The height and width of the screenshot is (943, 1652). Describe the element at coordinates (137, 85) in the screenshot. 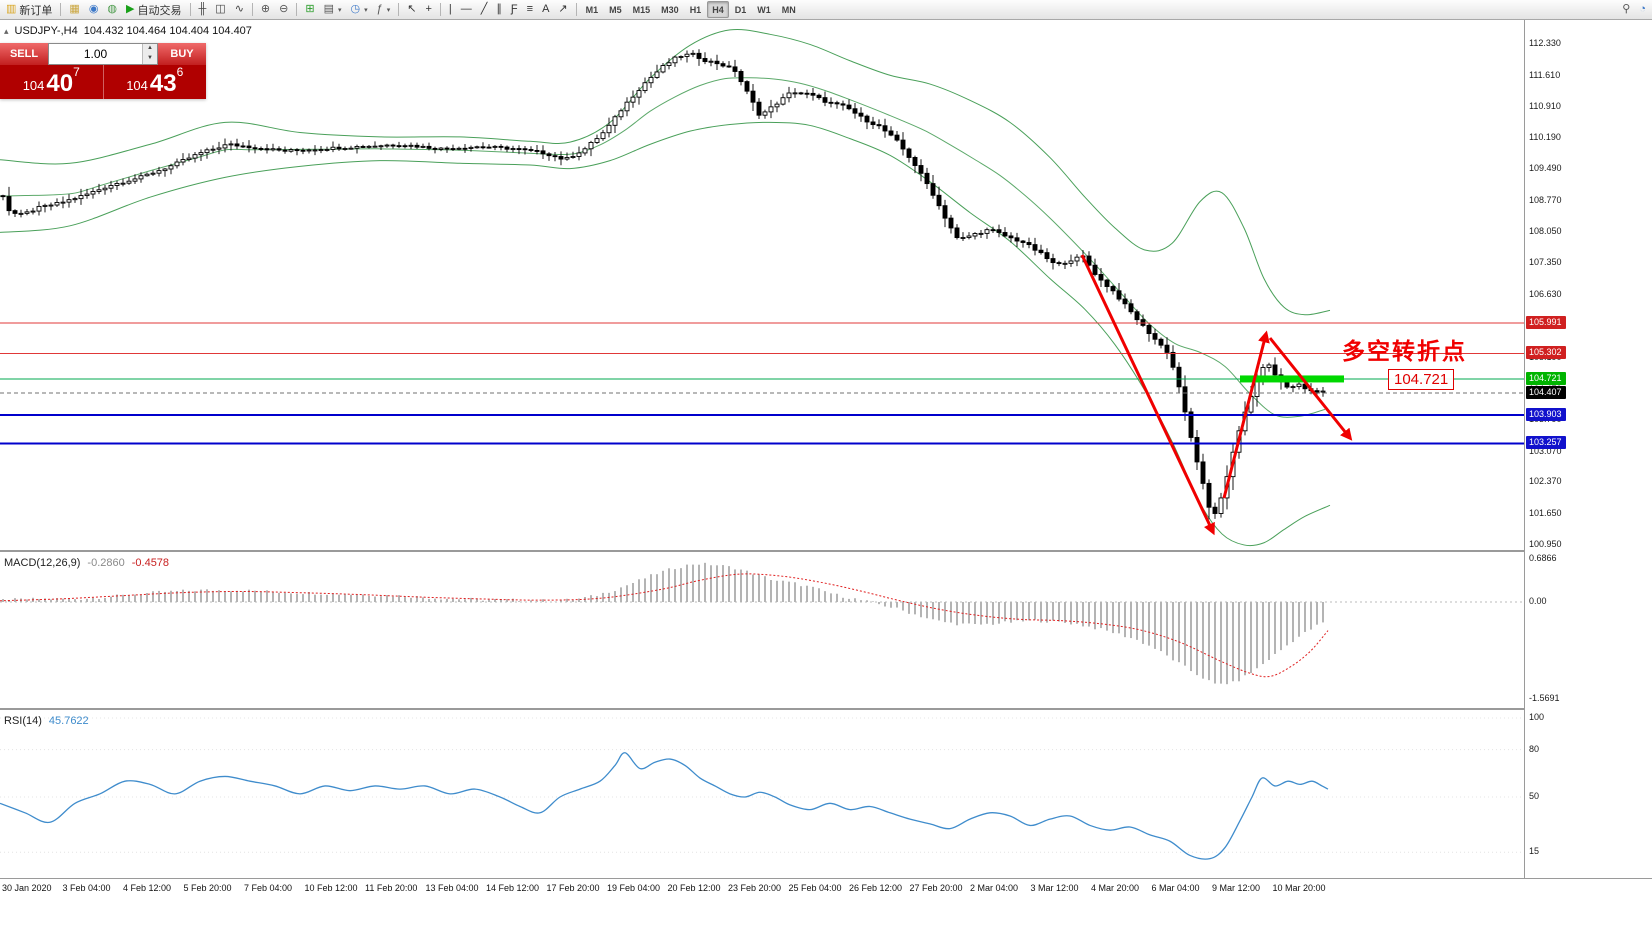

I see `buy-price-prefix: 104` at that location.